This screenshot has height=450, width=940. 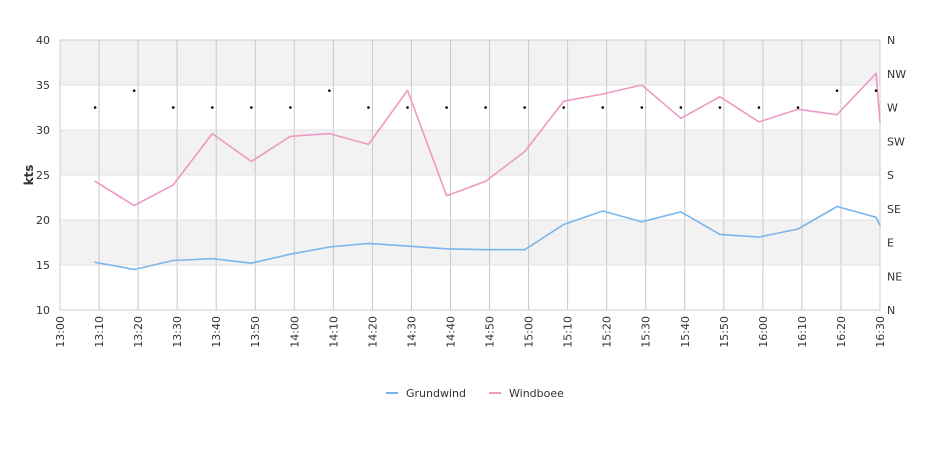 I want to click on x-tick-label: 14:10, so click(x=333, y=332).